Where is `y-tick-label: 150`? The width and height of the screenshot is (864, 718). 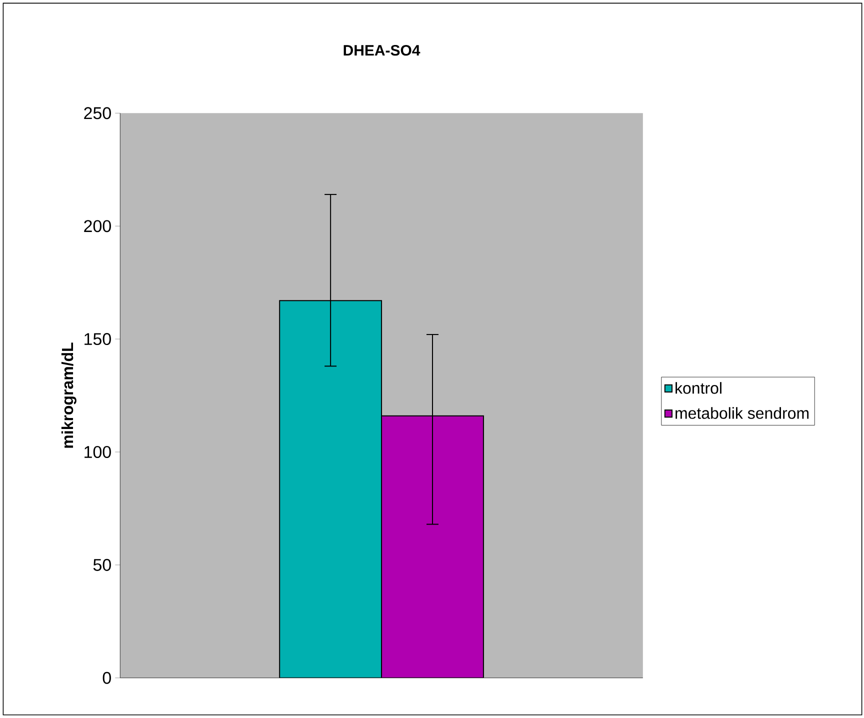 y-tick-label: 150 is located at coordinates (97, 339).